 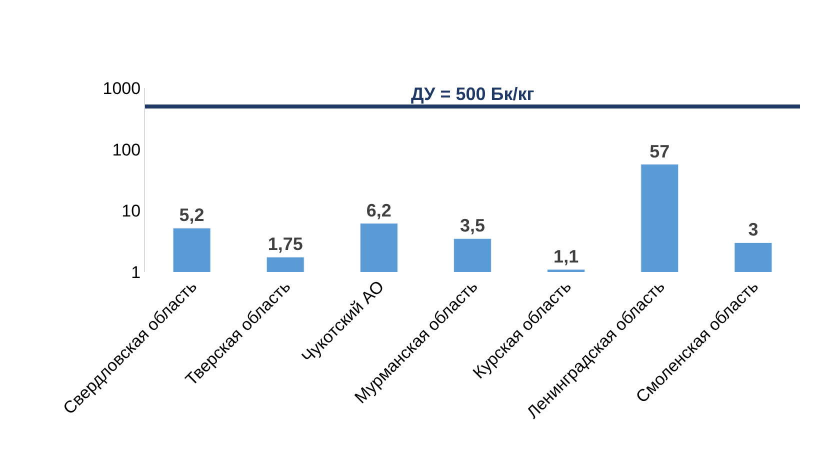 I want to click on data-label: 3,5, so click(x=473, y=226).